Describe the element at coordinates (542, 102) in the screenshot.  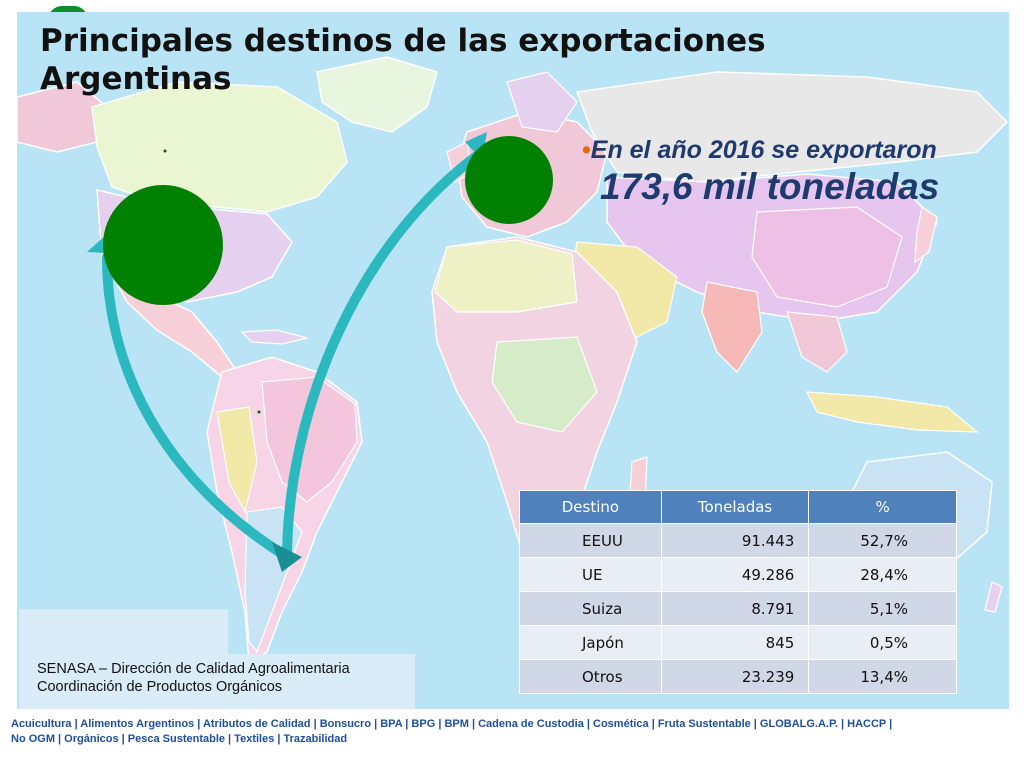
I see `land-scandinavia` at that location.